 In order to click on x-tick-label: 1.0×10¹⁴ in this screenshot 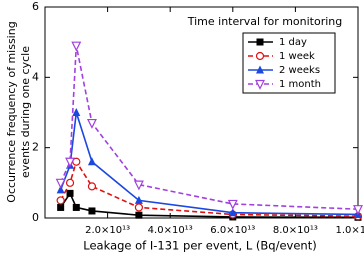, I will do `click(349, 230)`.